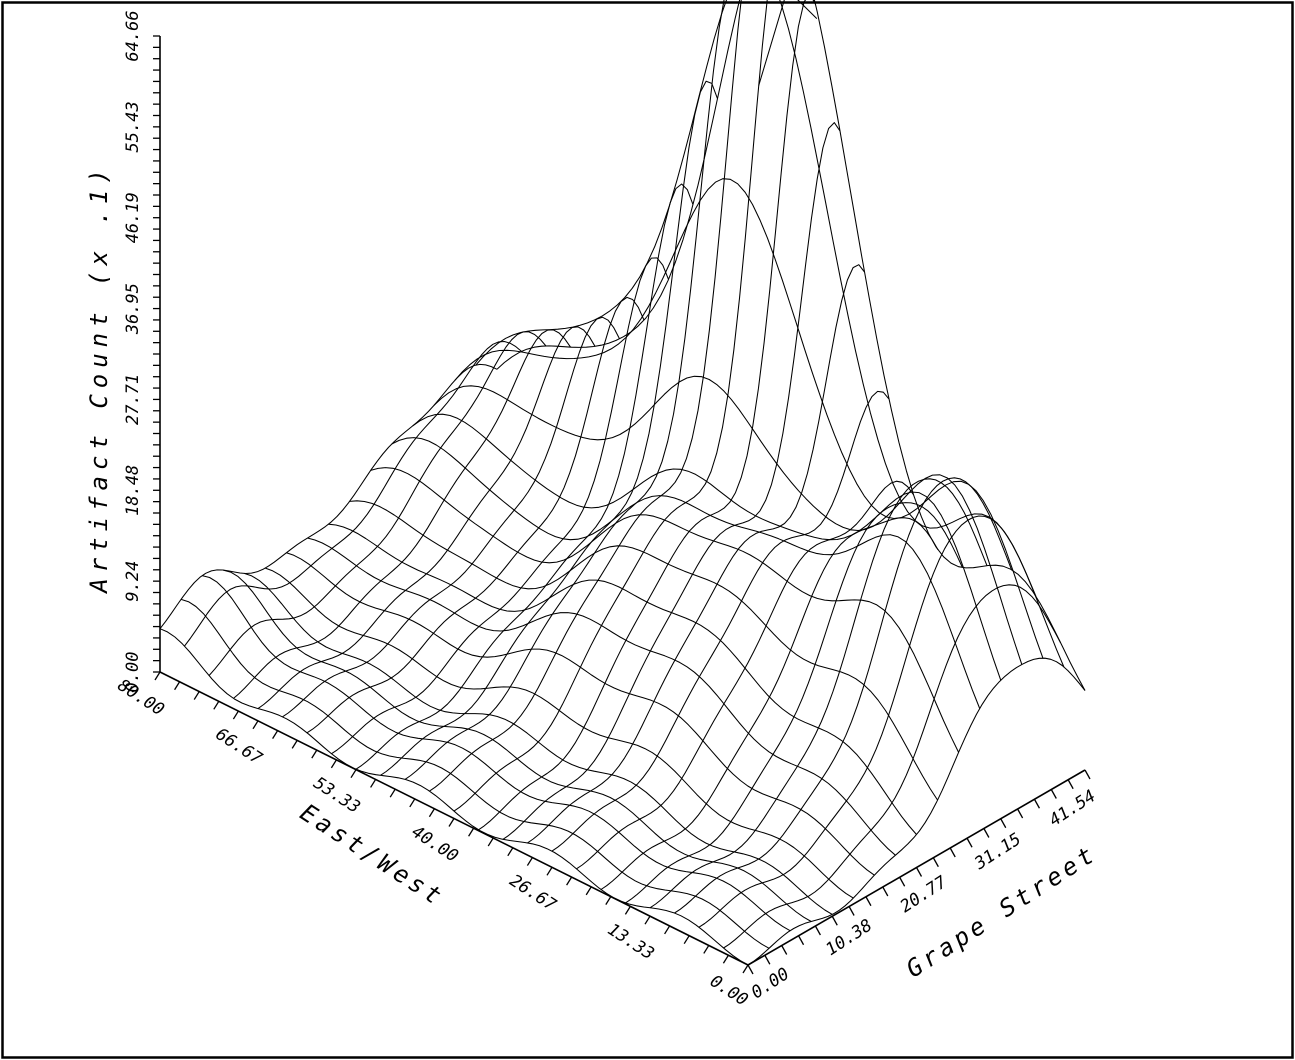  I want to click on z-tick-label: 18.48, so click(133, 490).